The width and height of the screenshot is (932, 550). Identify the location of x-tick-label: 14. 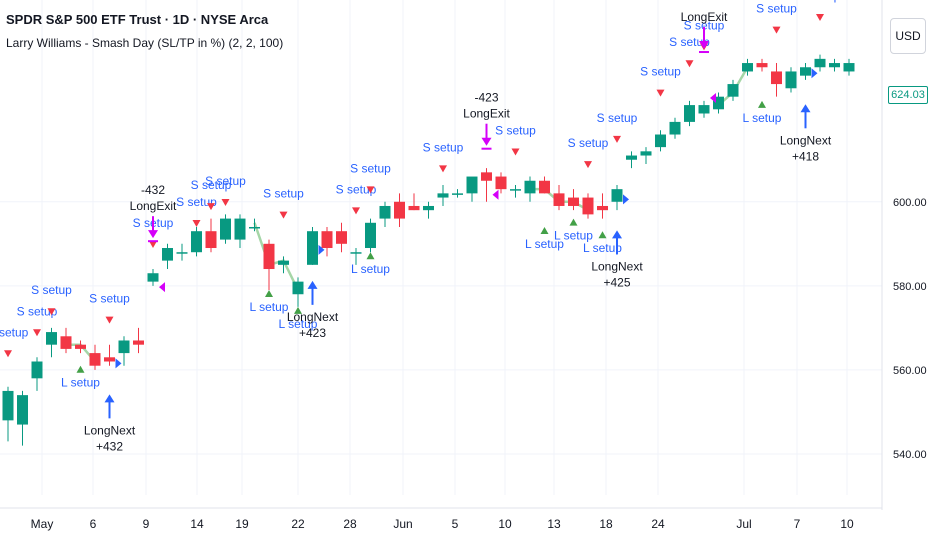
(197, 524).